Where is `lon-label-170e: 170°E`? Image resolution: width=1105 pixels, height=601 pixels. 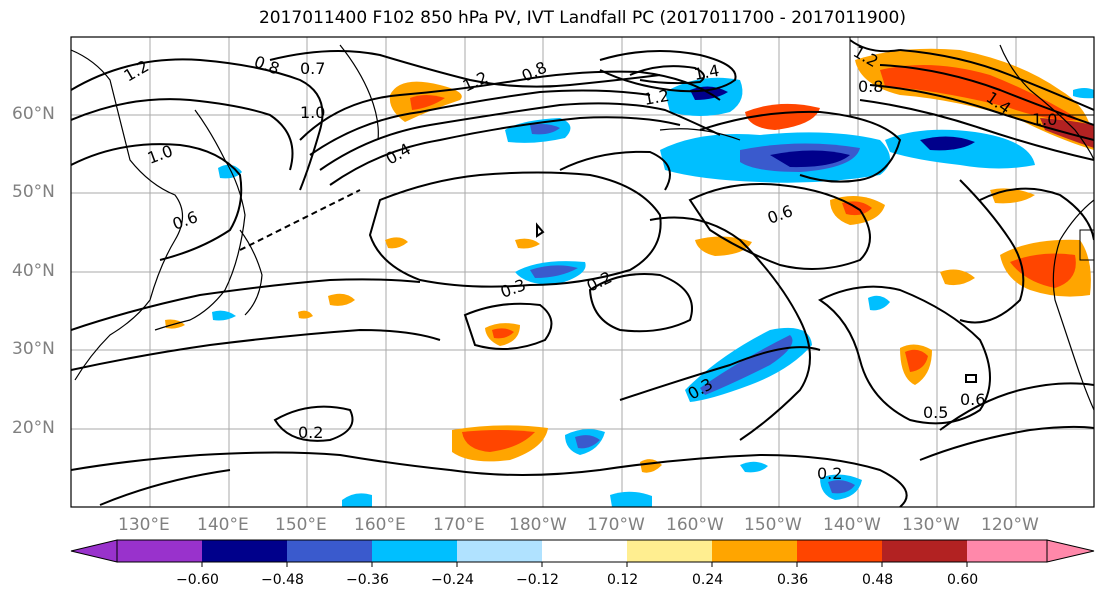
lon-label-170e: 170°E is located at coordinates (459, 525).